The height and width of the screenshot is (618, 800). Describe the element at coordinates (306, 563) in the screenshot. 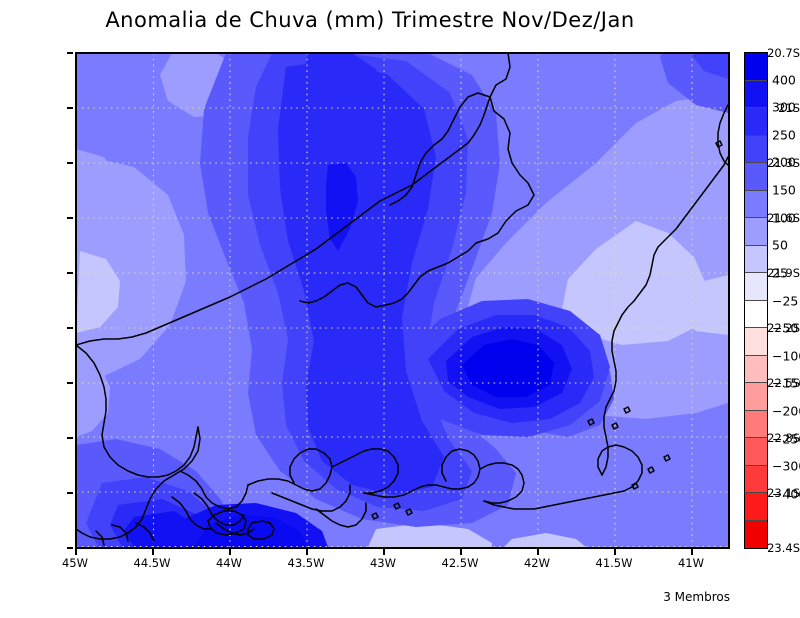

I see `xtick-label-3: 43.5W` at that location.